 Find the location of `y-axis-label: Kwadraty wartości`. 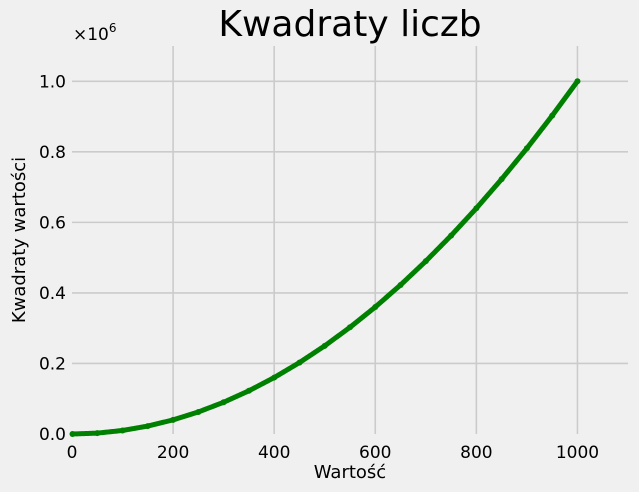

y-axis-label: Kwadraty wartości is located at coordinates (19, 240).